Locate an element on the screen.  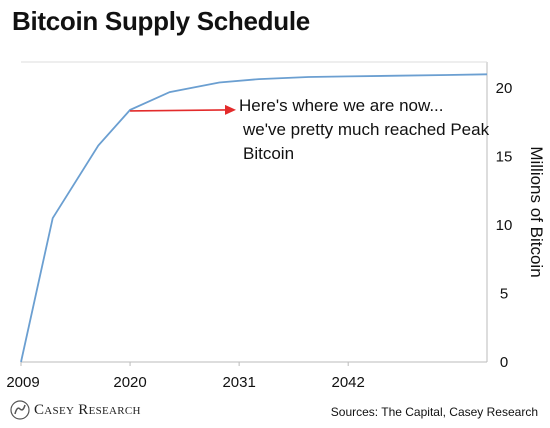
y-axis-label: Millions of Bitcoin is located at coordinates (536, 211).